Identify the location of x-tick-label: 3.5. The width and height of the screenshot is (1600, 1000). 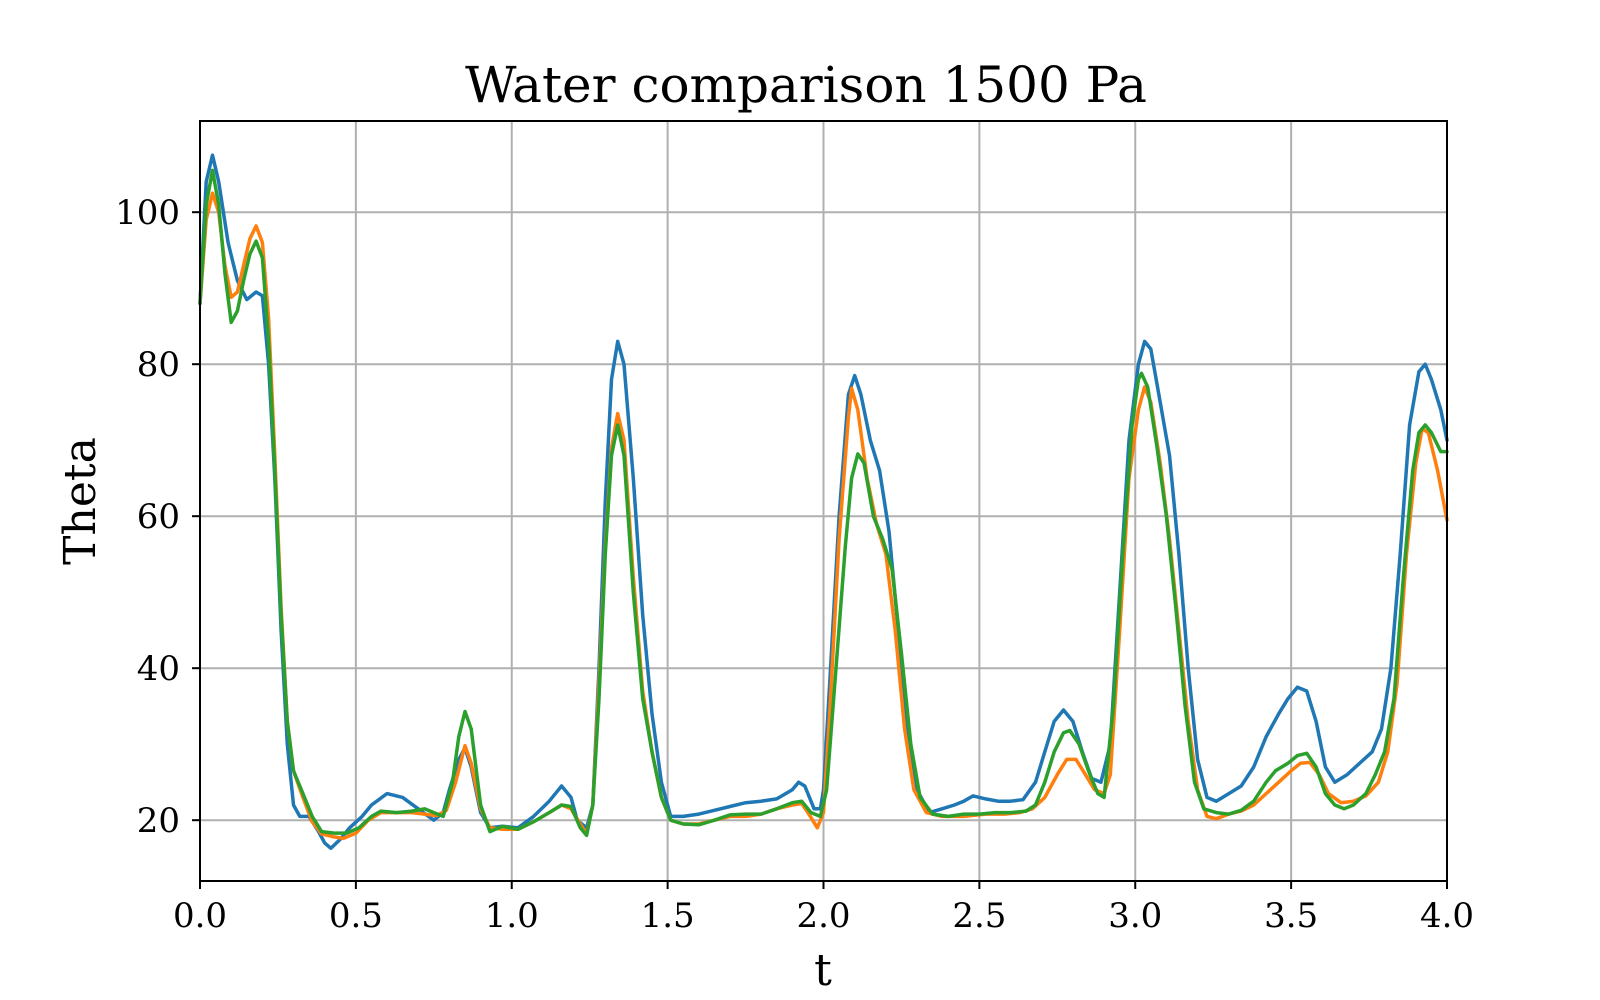
(1291, 916).